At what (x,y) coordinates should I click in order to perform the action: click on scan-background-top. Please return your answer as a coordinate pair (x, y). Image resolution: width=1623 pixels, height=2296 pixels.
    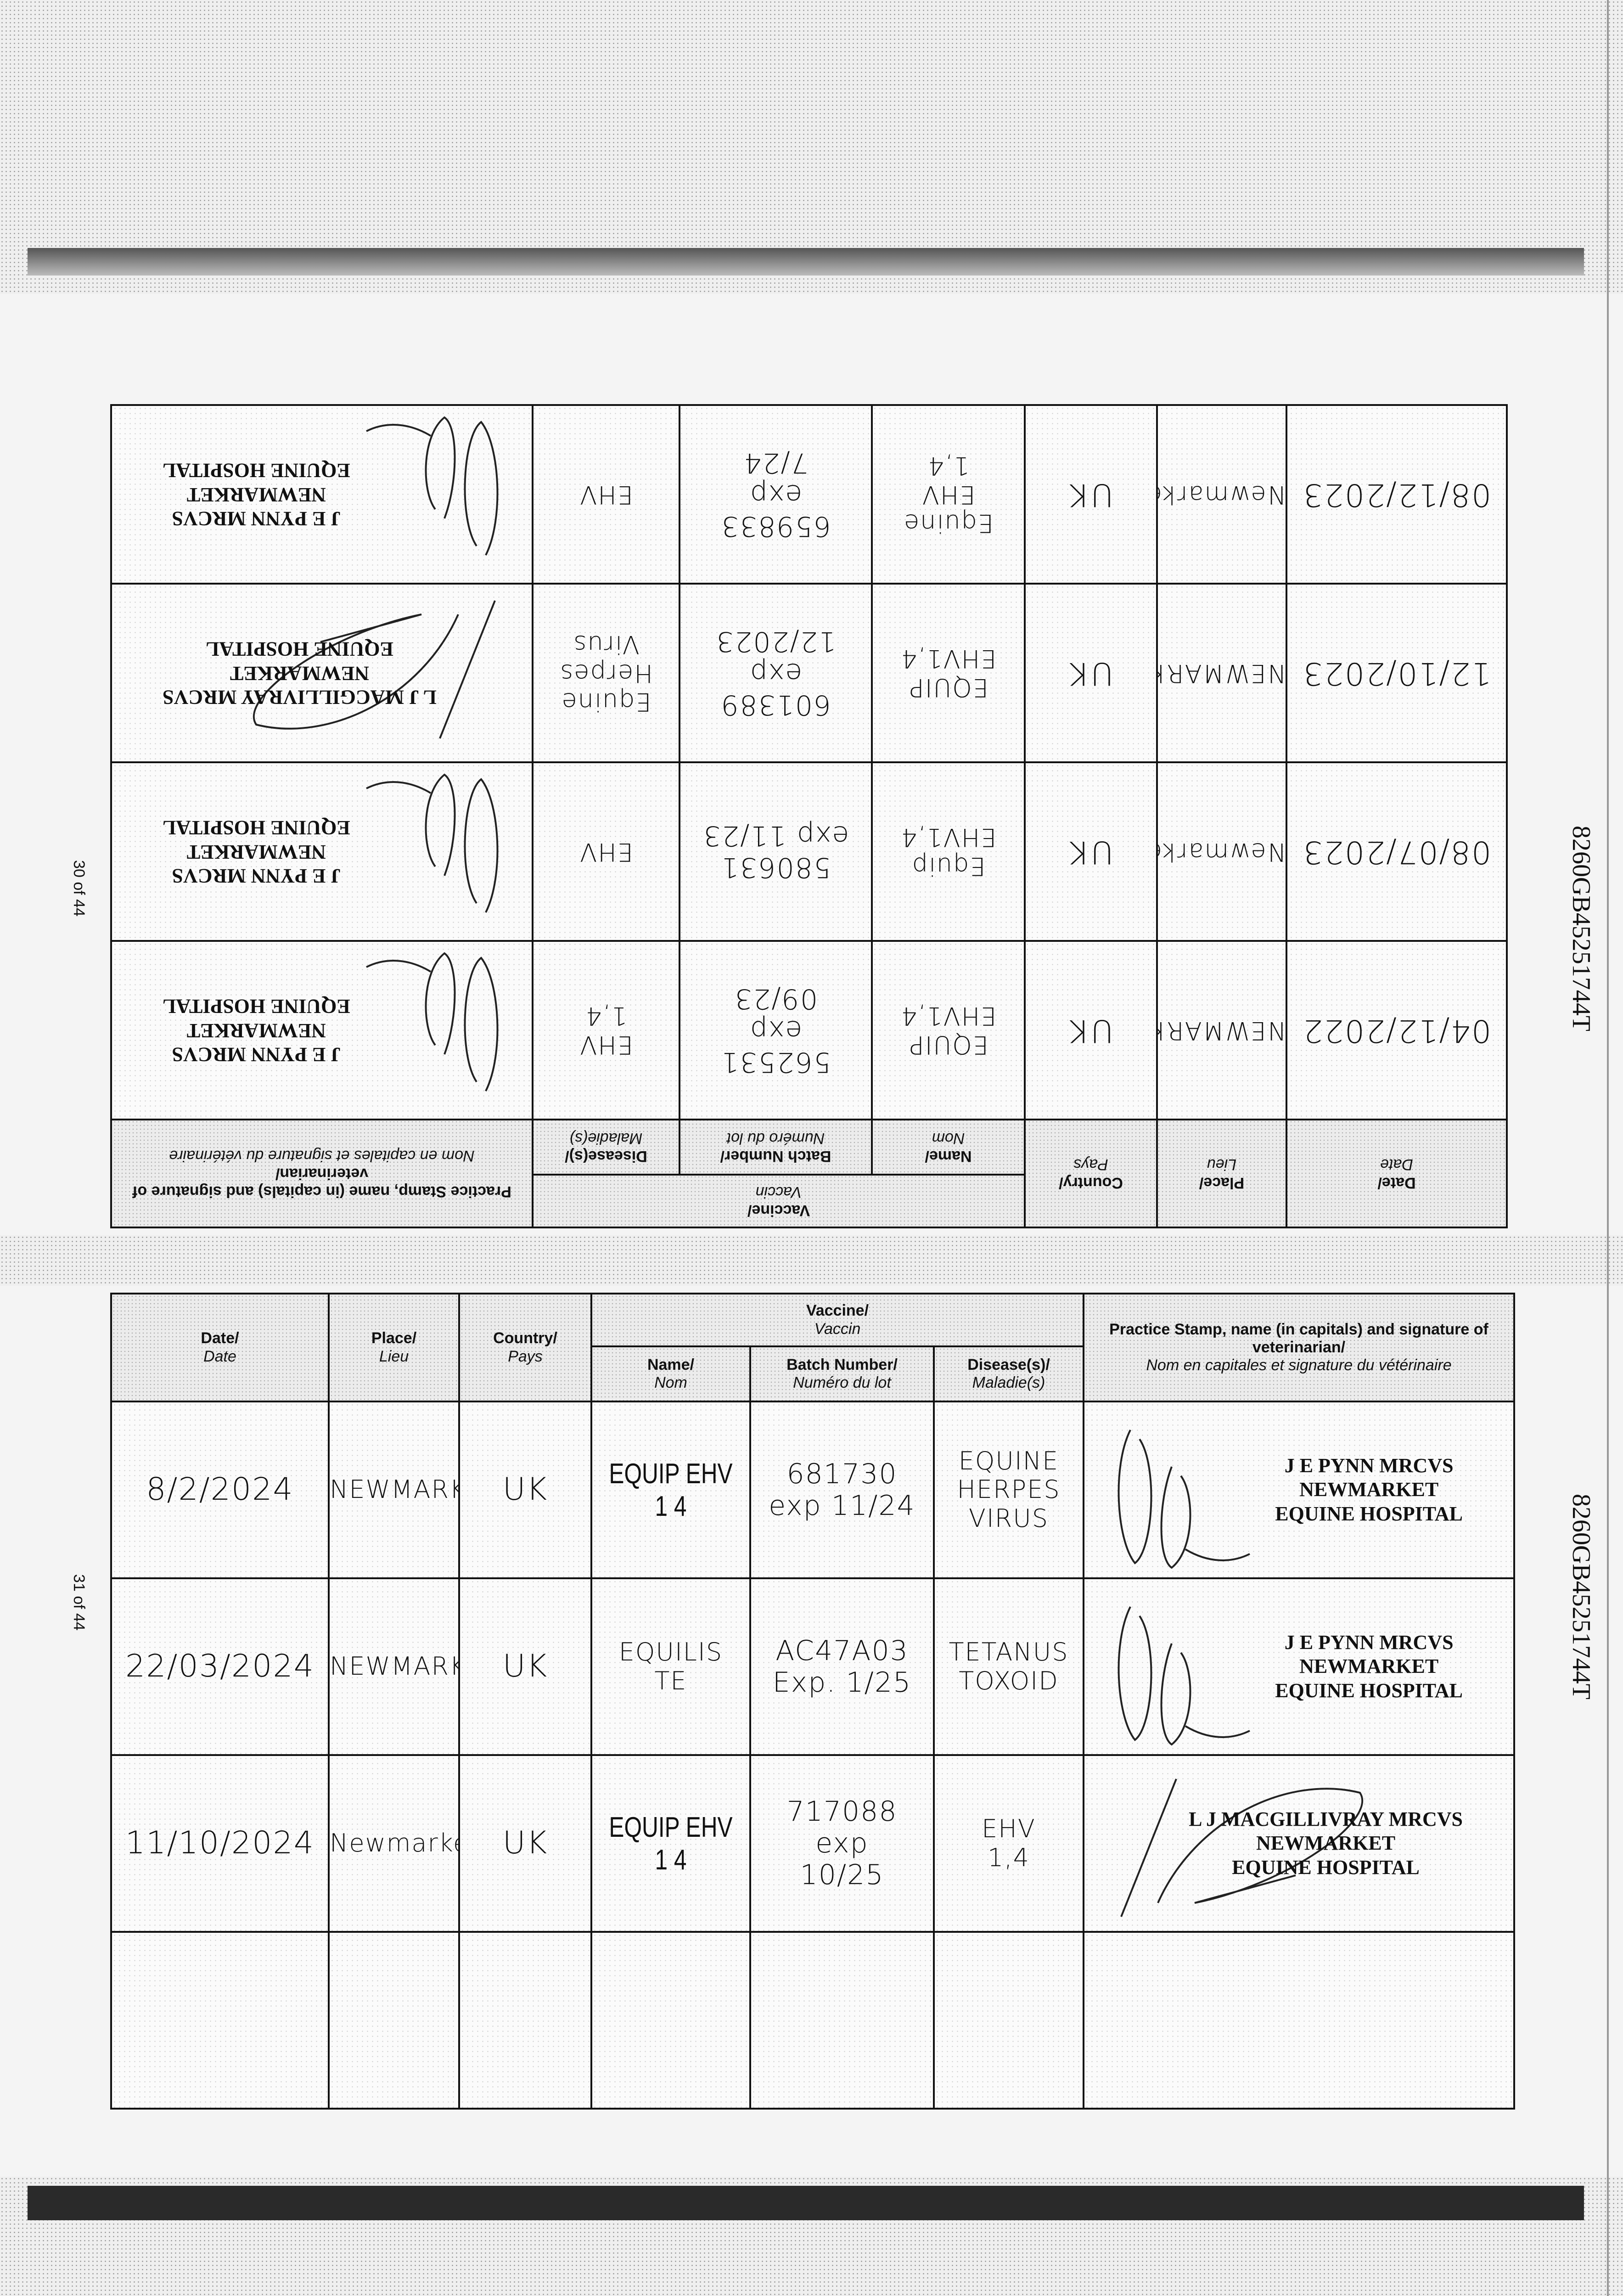
    Looking at the image, I should click on (811, 147).